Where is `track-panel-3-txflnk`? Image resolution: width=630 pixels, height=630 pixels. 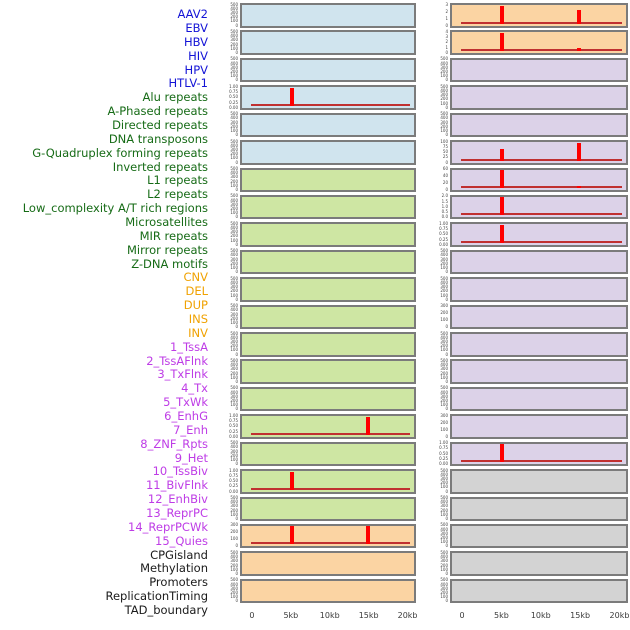 track-panel-3-txflnk is located at coordinates (539, 125).